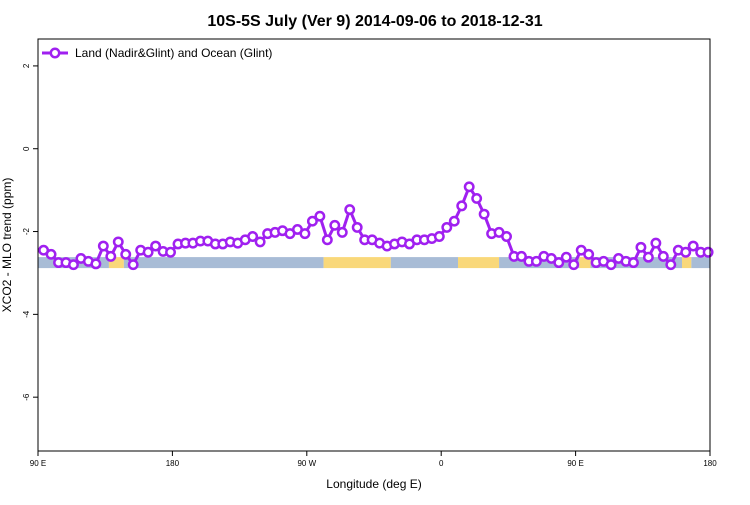 The height and width of the screenshot is (505, 750). I want to click on y-axis-ticks: 2 0 -2 -4 -6, so click(30, 232).